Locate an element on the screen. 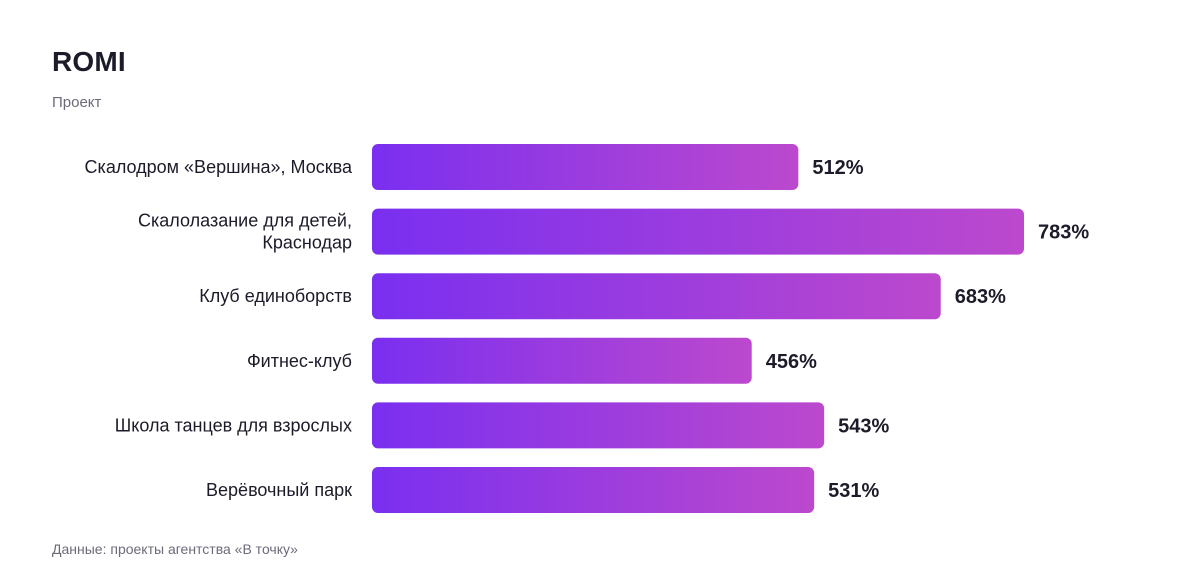  value-label: 512% is located at coordinates (837, 168).